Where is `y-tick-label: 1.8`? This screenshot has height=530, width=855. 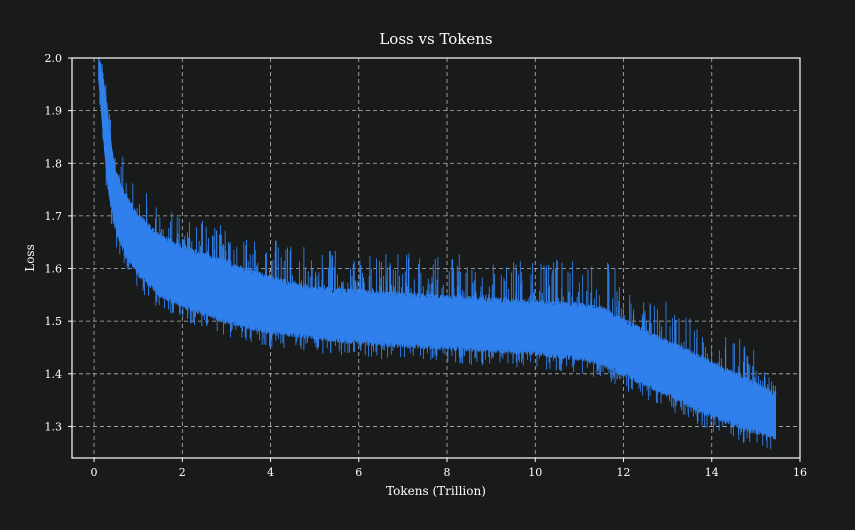 y-tick-label: 1.8 is located at coordinates (54, 163).